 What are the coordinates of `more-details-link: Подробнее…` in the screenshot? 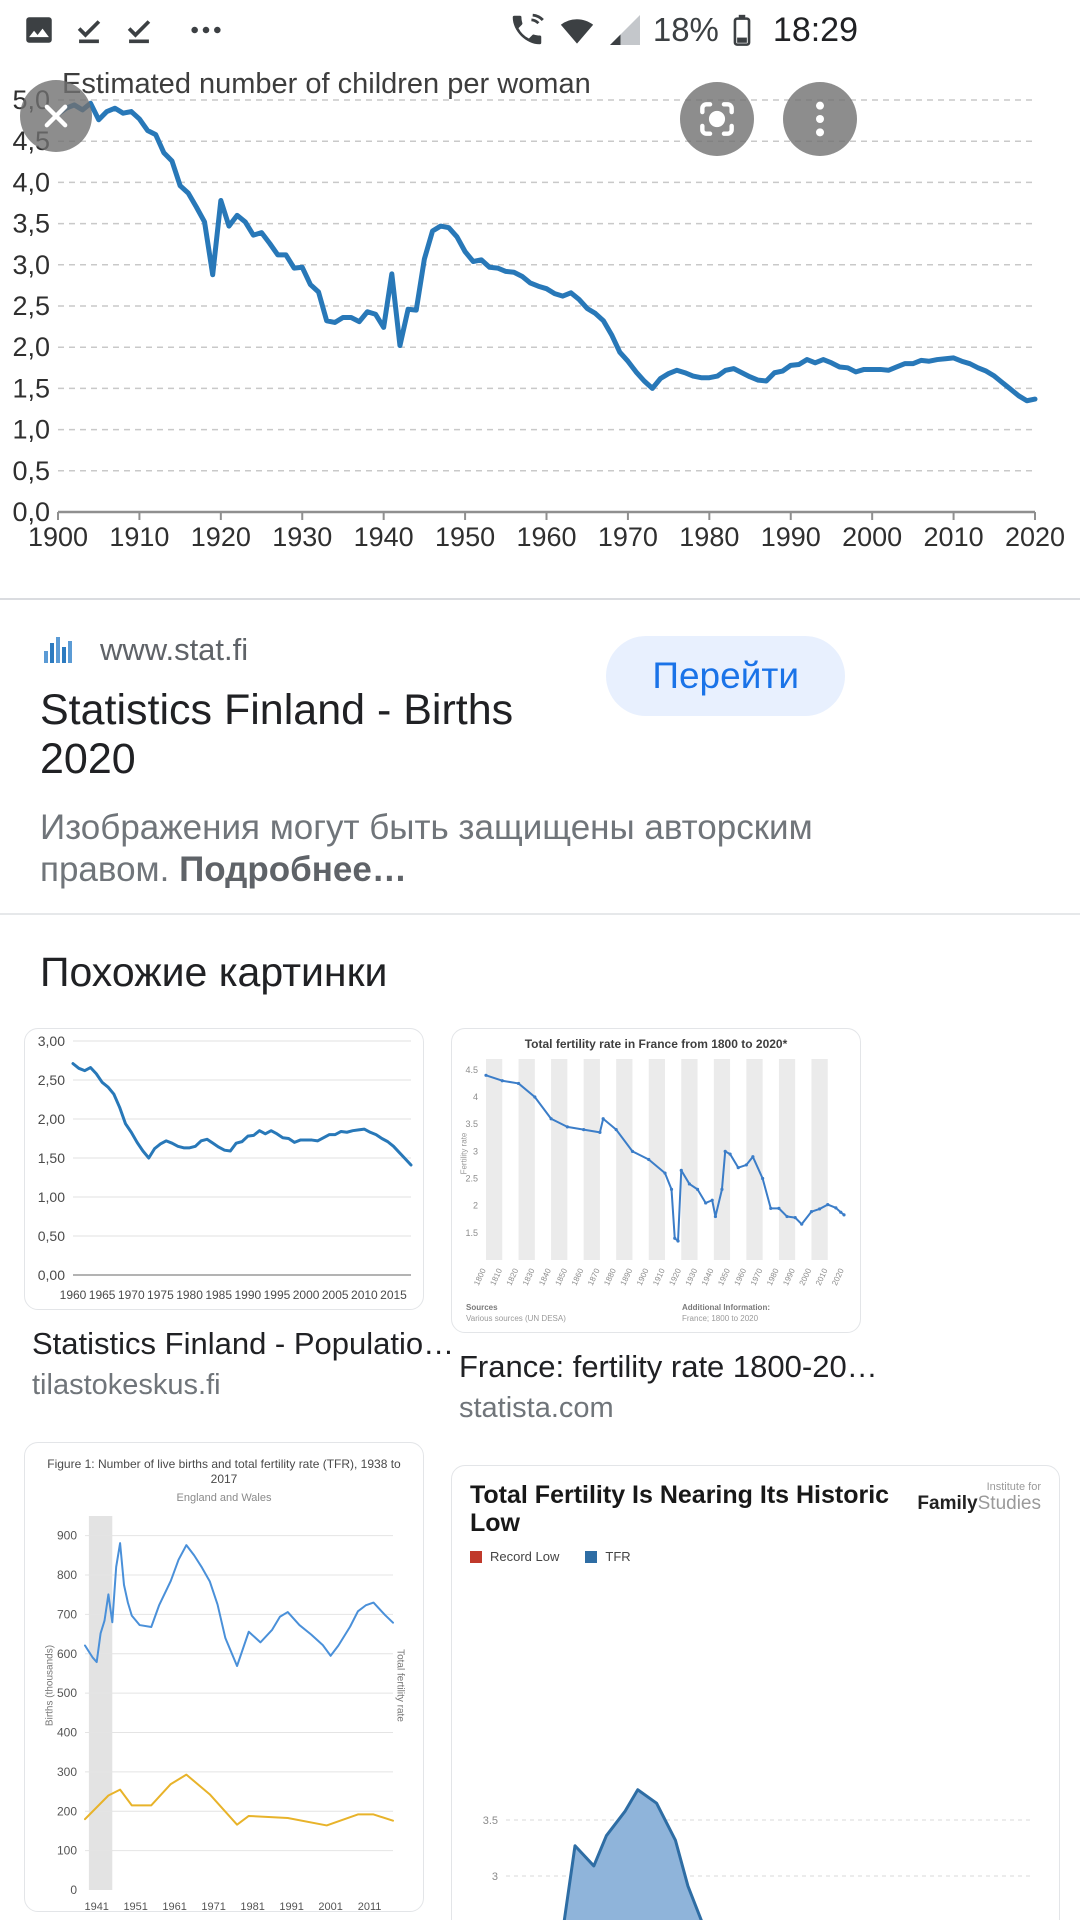 It's located at (293, 869).